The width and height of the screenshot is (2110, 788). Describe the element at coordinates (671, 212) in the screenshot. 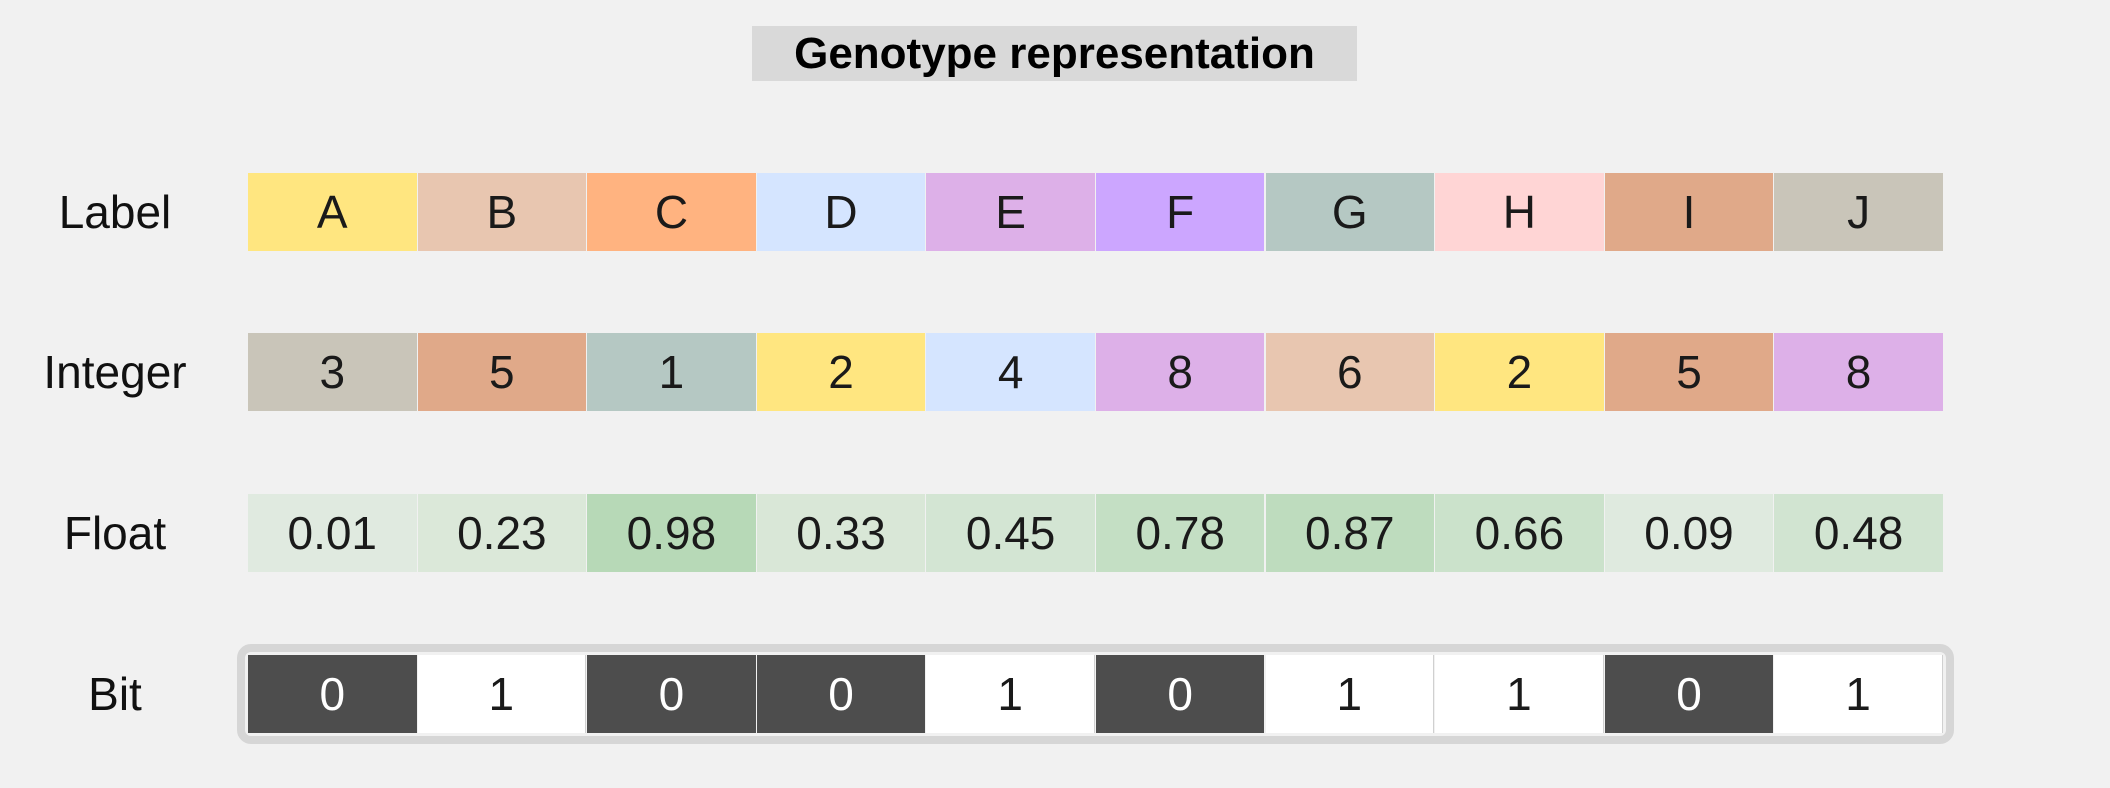

I see `gene-cell: C` at that location.